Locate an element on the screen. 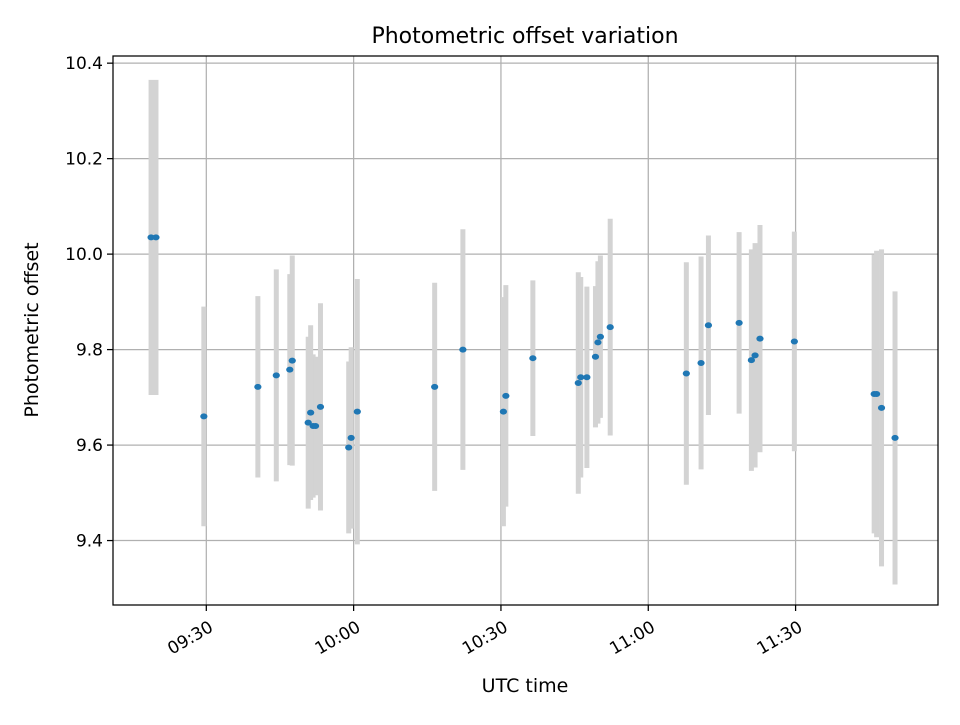 The image size is (960, 725). y-axis: 9.4 9.6 9.8 10.0 10.2 10.4 is located at coordinates (89, 303).